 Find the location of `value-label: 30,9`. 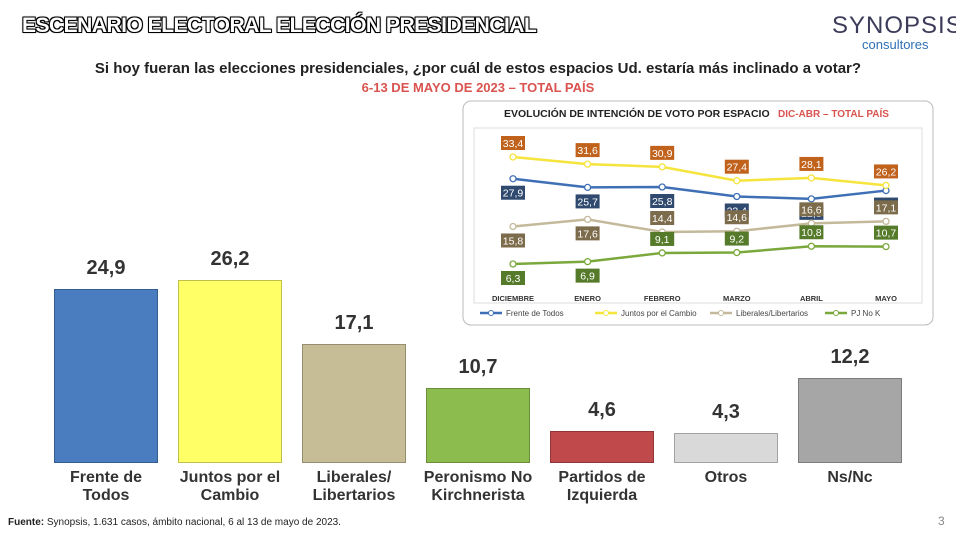

value-label: 30,9 is located at coordinates (662, 154).